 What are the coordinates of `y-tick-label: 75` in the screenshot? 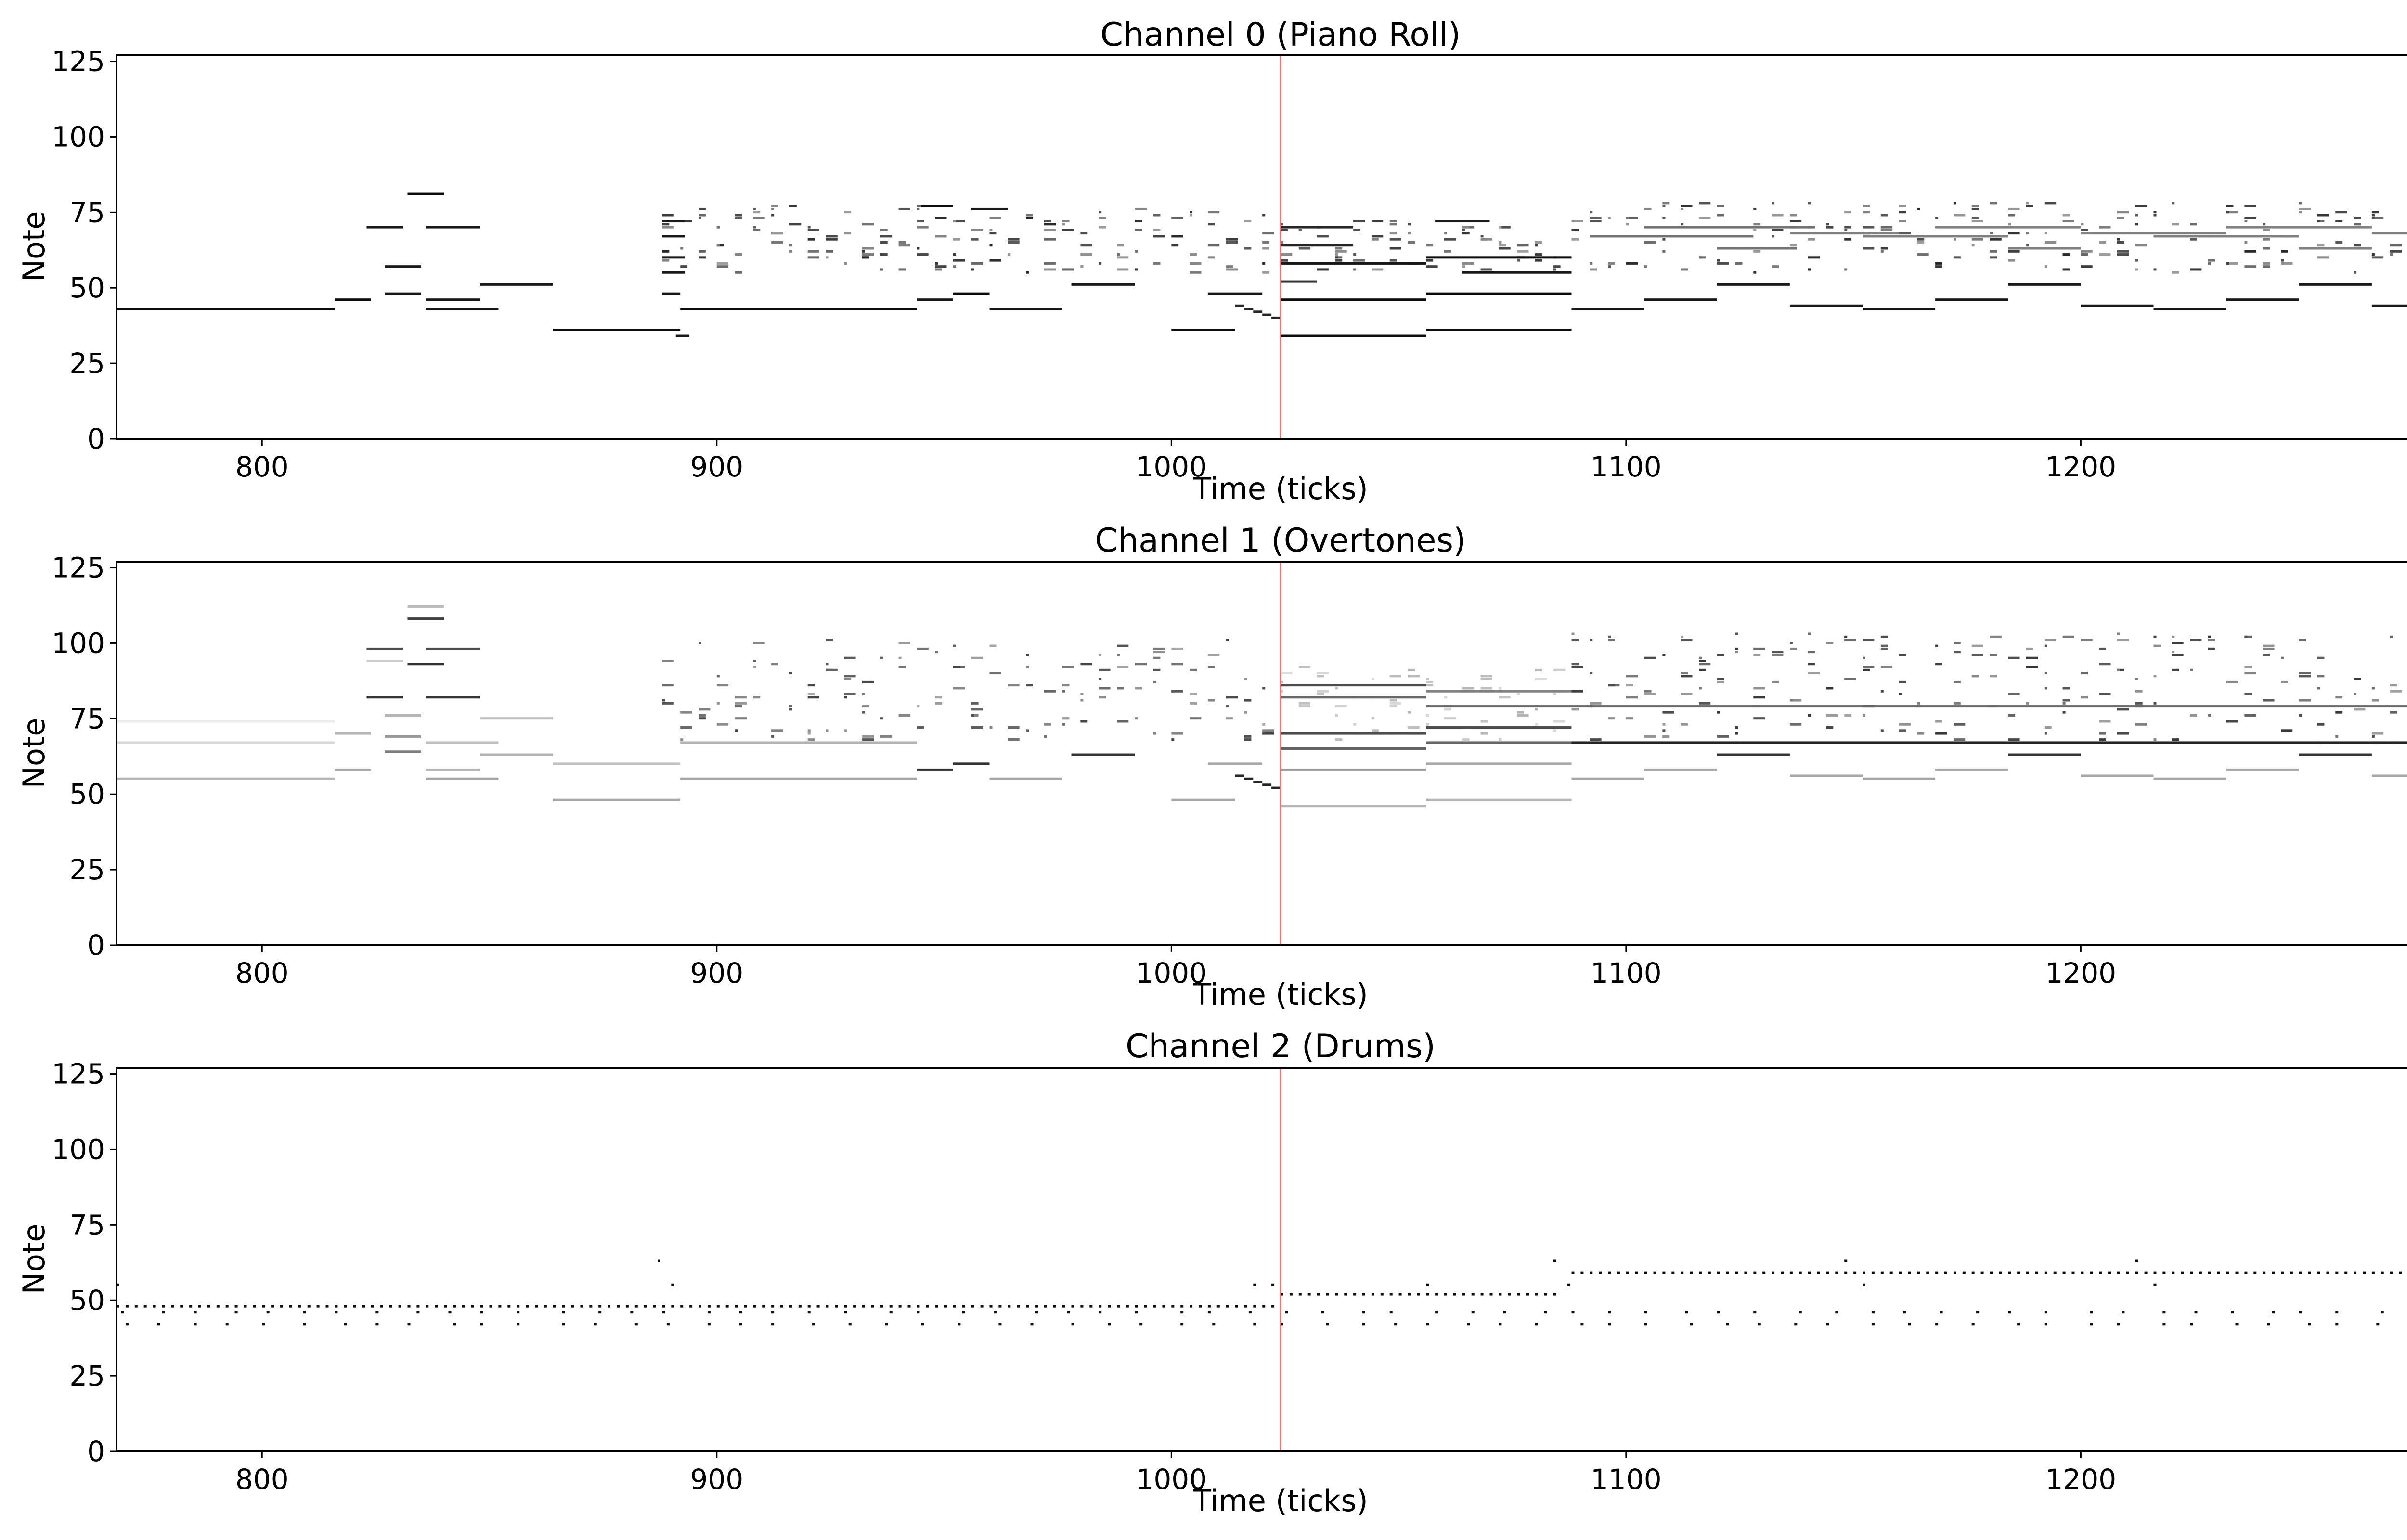 It's located at (87, 1224).